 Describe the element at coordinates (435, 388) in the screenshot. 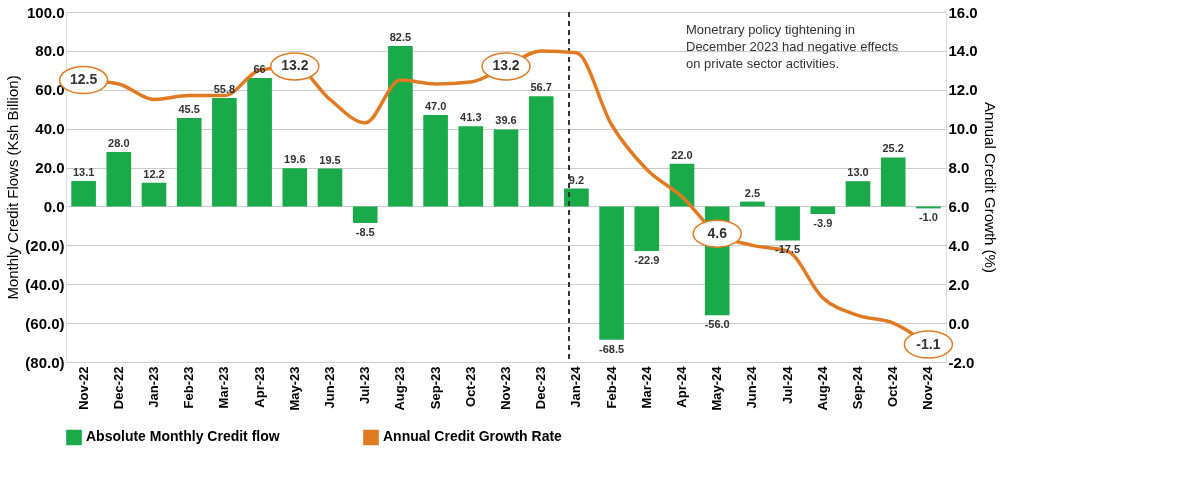

I see `x-tick-label: Sep-23` at that location.